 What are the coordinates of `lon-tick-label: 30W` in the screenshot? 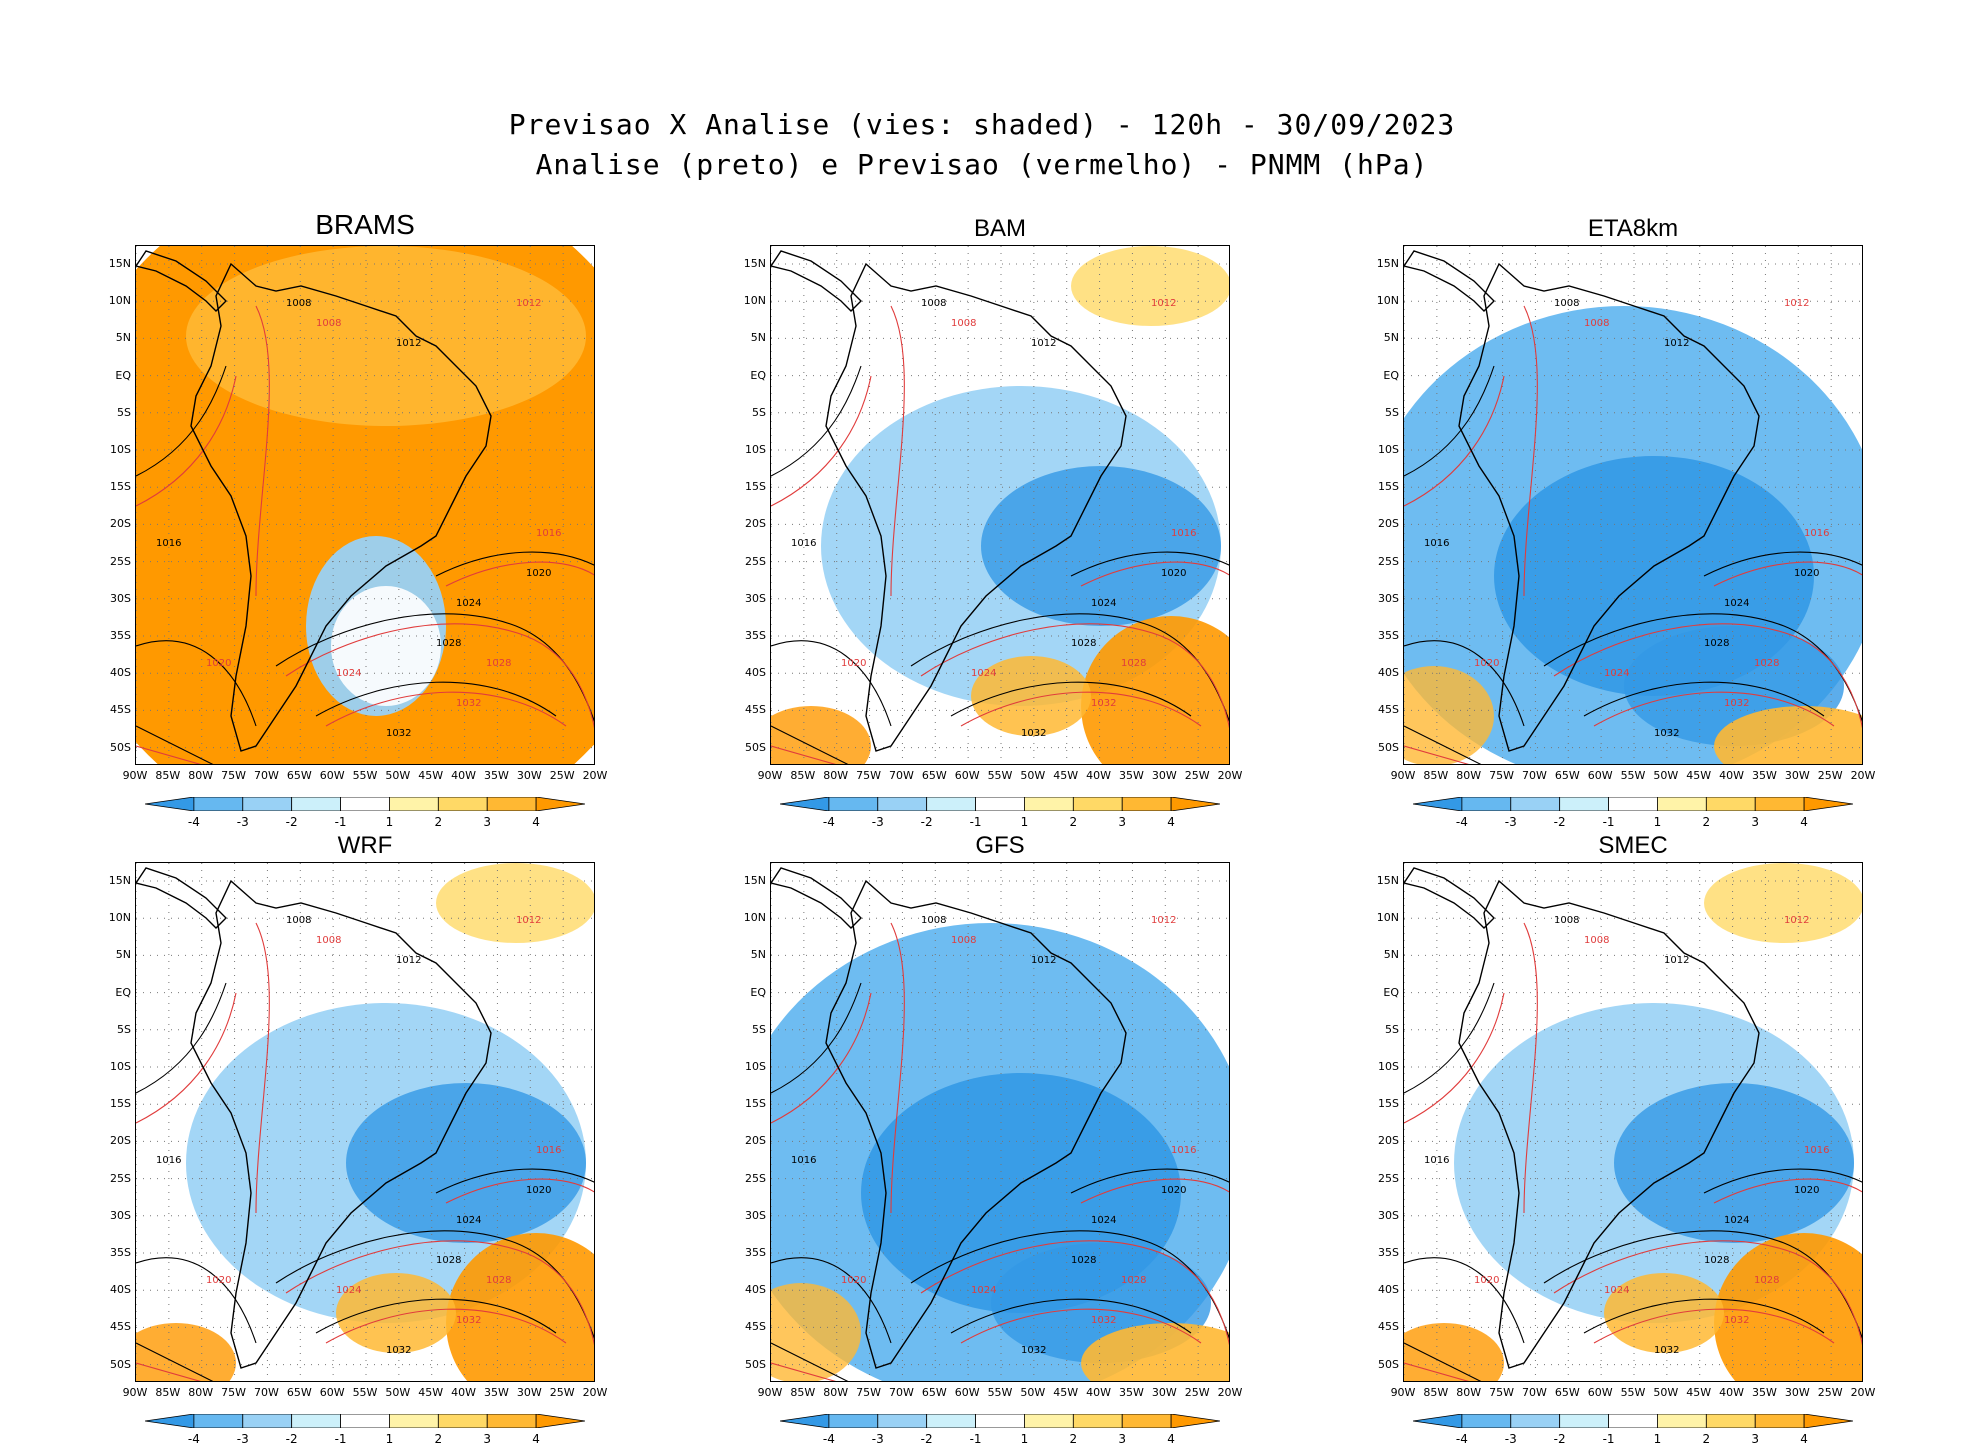 It's located at (1797, 775).